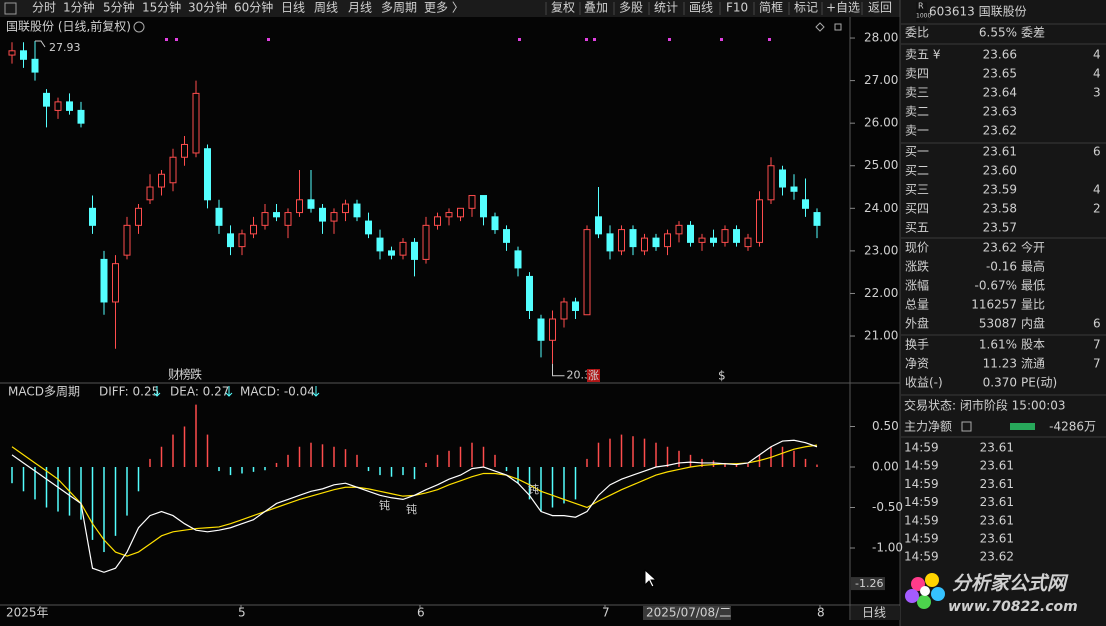  What do you see at coordinates (139, 27) in the screenshot?
I see `settings-icon` at bounding box center [139, 27].